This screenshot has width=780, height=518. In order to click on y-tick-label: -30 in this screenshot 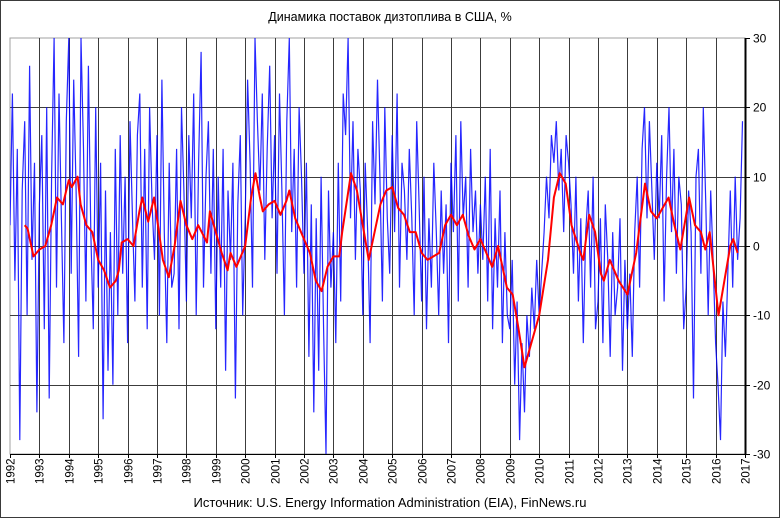, I will do `click(762, 455)`.